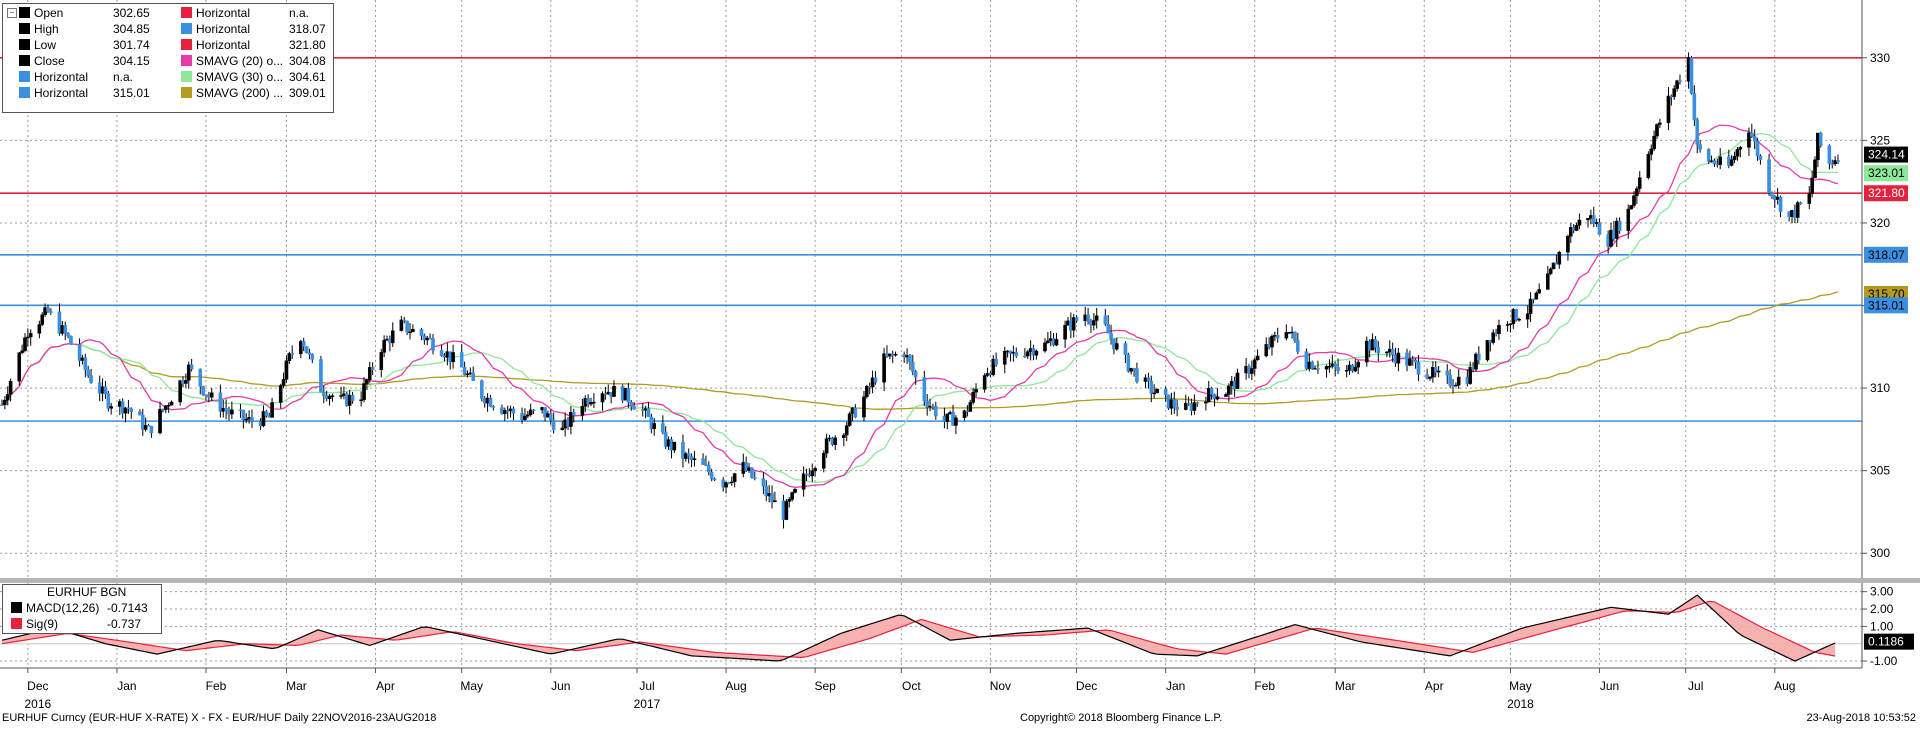 Image resolution: width=1920 pixels, height=730 pixels. What do you see at coordinates (307, 29) in the screenshot?
I see `legend-value: 318.07` at bounding box center [307, 29].